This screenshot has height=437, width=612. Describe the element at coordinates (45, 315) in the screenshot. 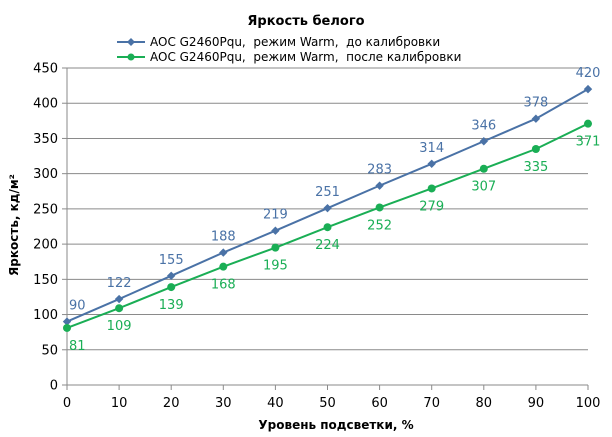

I see `y-tick-label: 100` at that location.